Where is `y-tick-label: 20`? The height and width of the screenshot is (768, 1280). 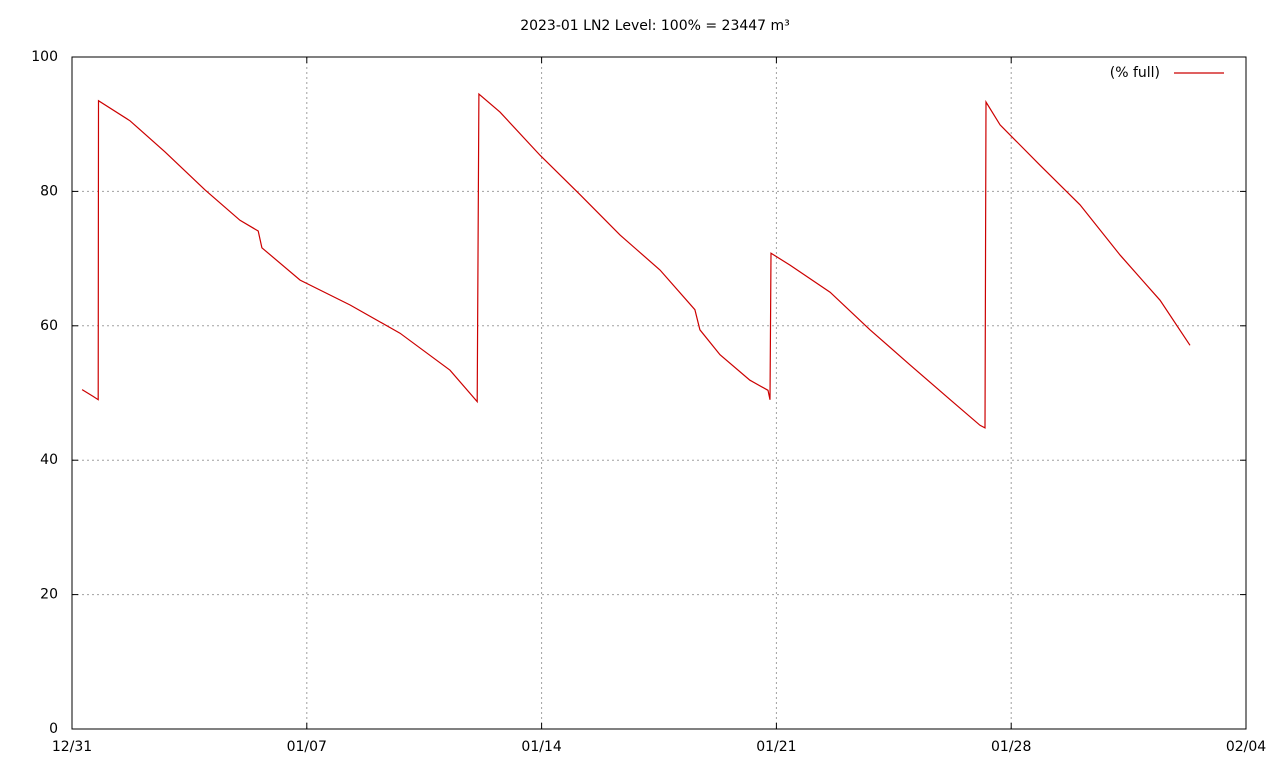
y-tick-label: 20 is located at coordinates (49, 595).